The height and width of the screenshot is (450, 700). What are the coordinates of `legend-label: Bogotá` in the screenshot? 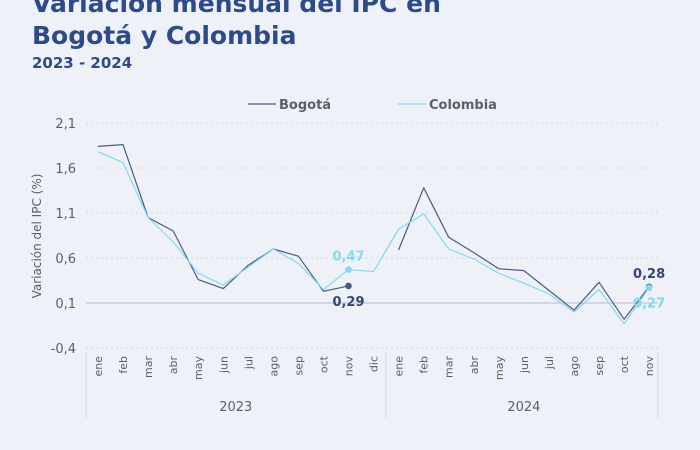 It's located at (305, 105).